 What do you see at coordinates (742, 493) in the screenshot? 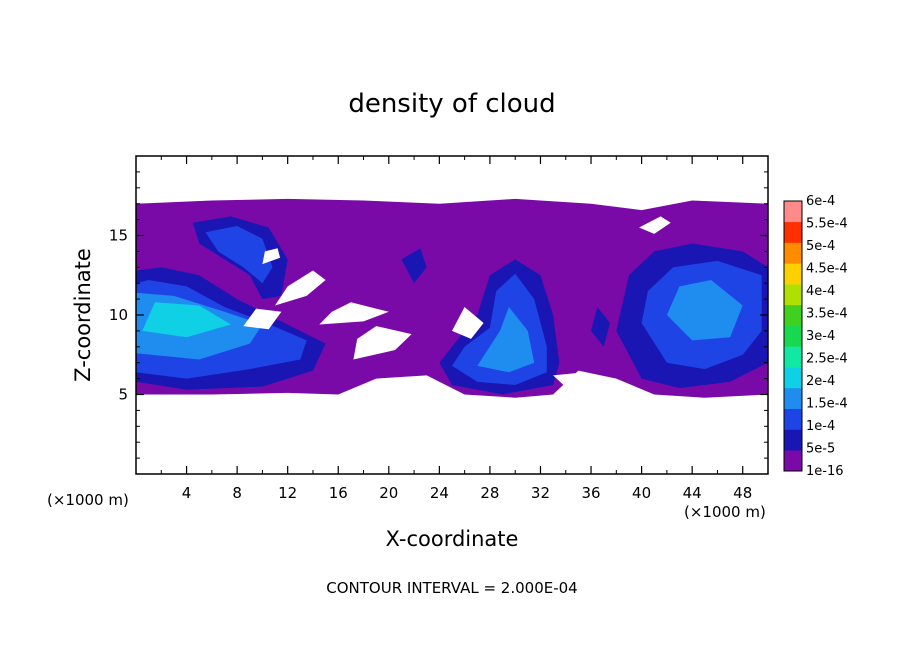
I see `x-tick-label: 48` at bounding box center [742, 493].